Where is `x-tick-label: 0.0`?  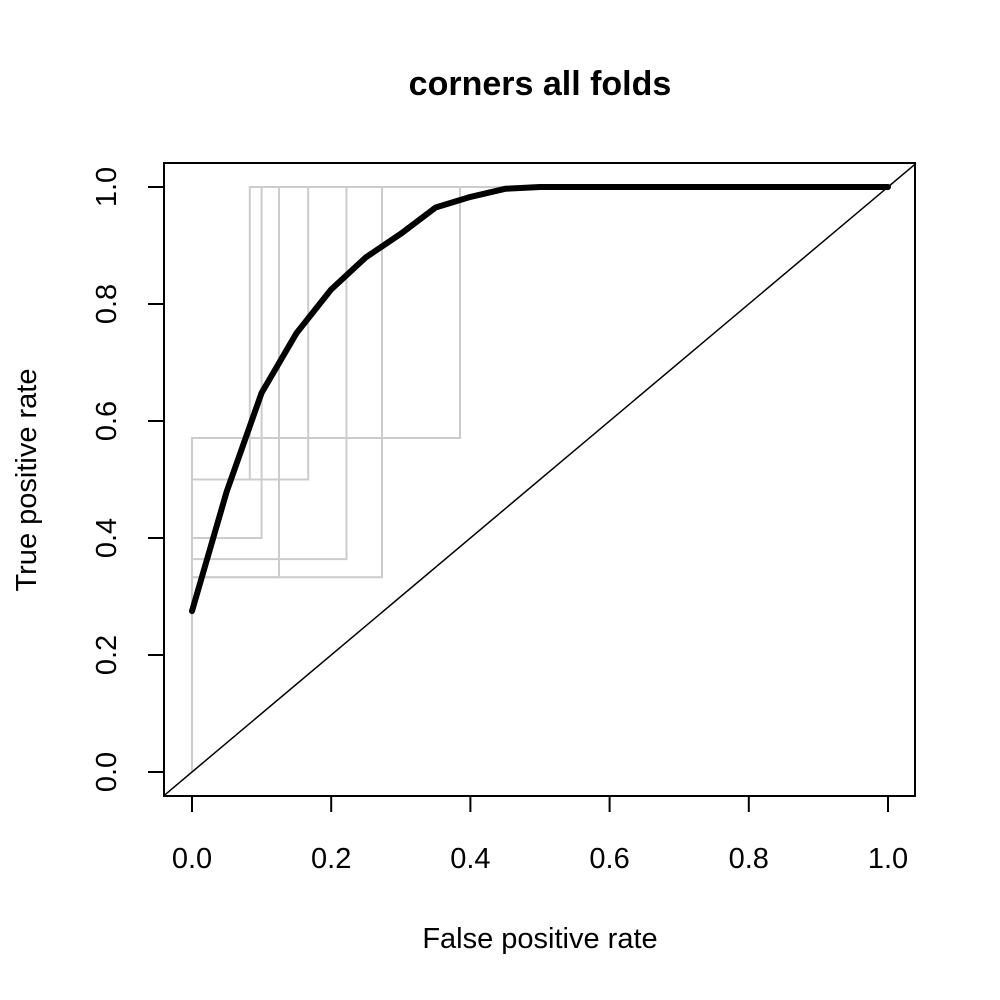
x-tick-label: 0.0 is located at coordinates (192, 859).